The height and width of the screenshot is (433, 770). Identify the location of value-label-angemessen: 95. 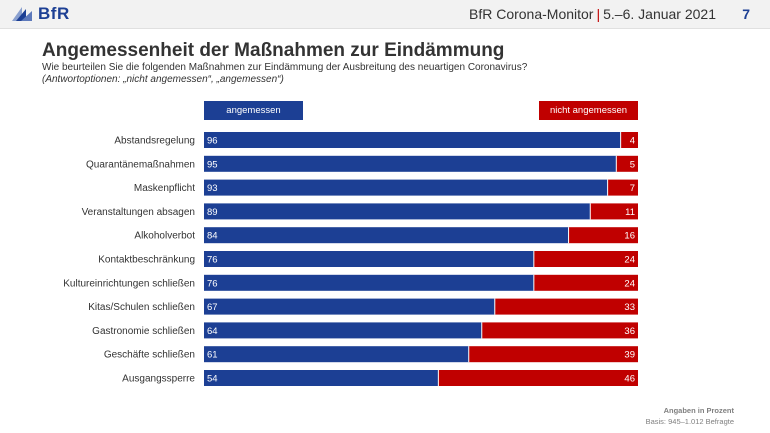
(212, 164).